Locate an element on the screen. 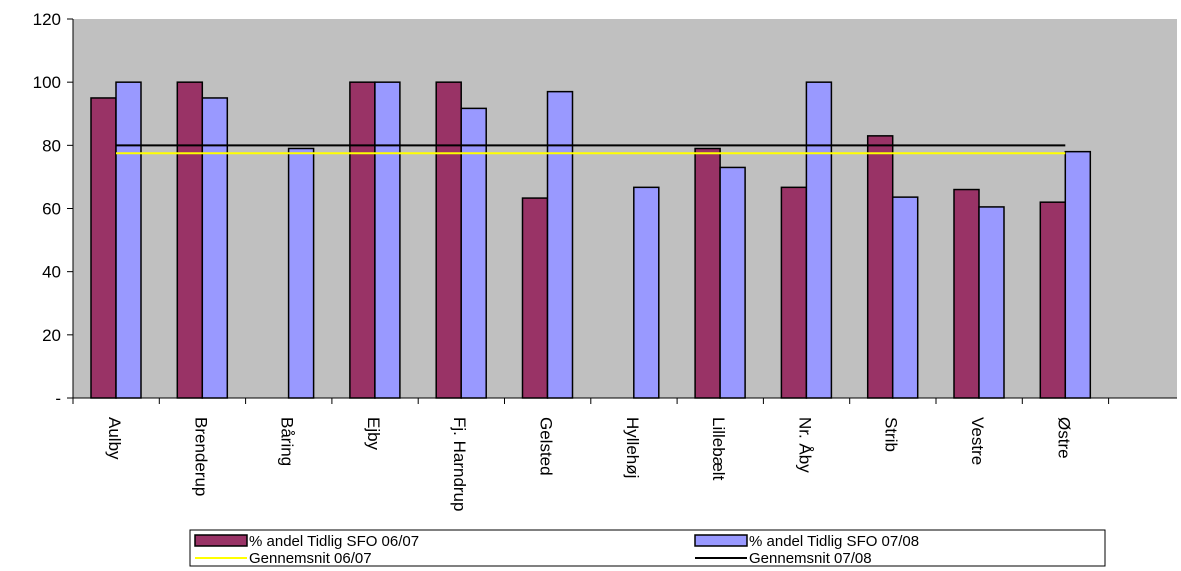  average-lines-group is located at coordinates (591, 149).